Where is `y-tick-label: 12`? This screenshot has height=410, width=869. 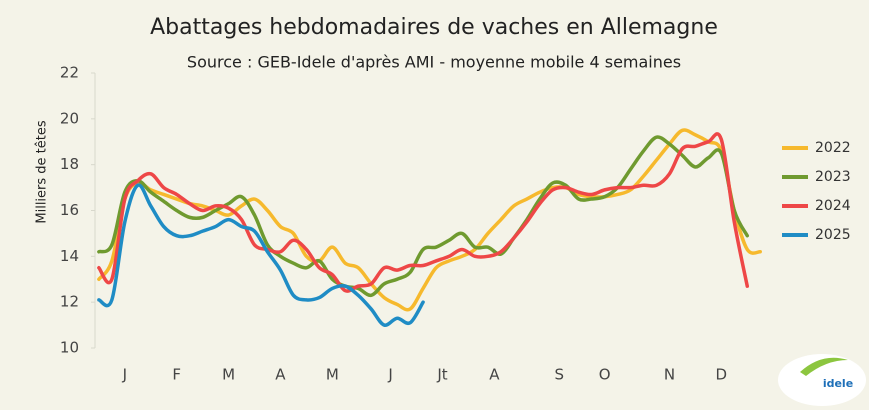
y-tick-label: 12 is located at coordinates (69, 302).